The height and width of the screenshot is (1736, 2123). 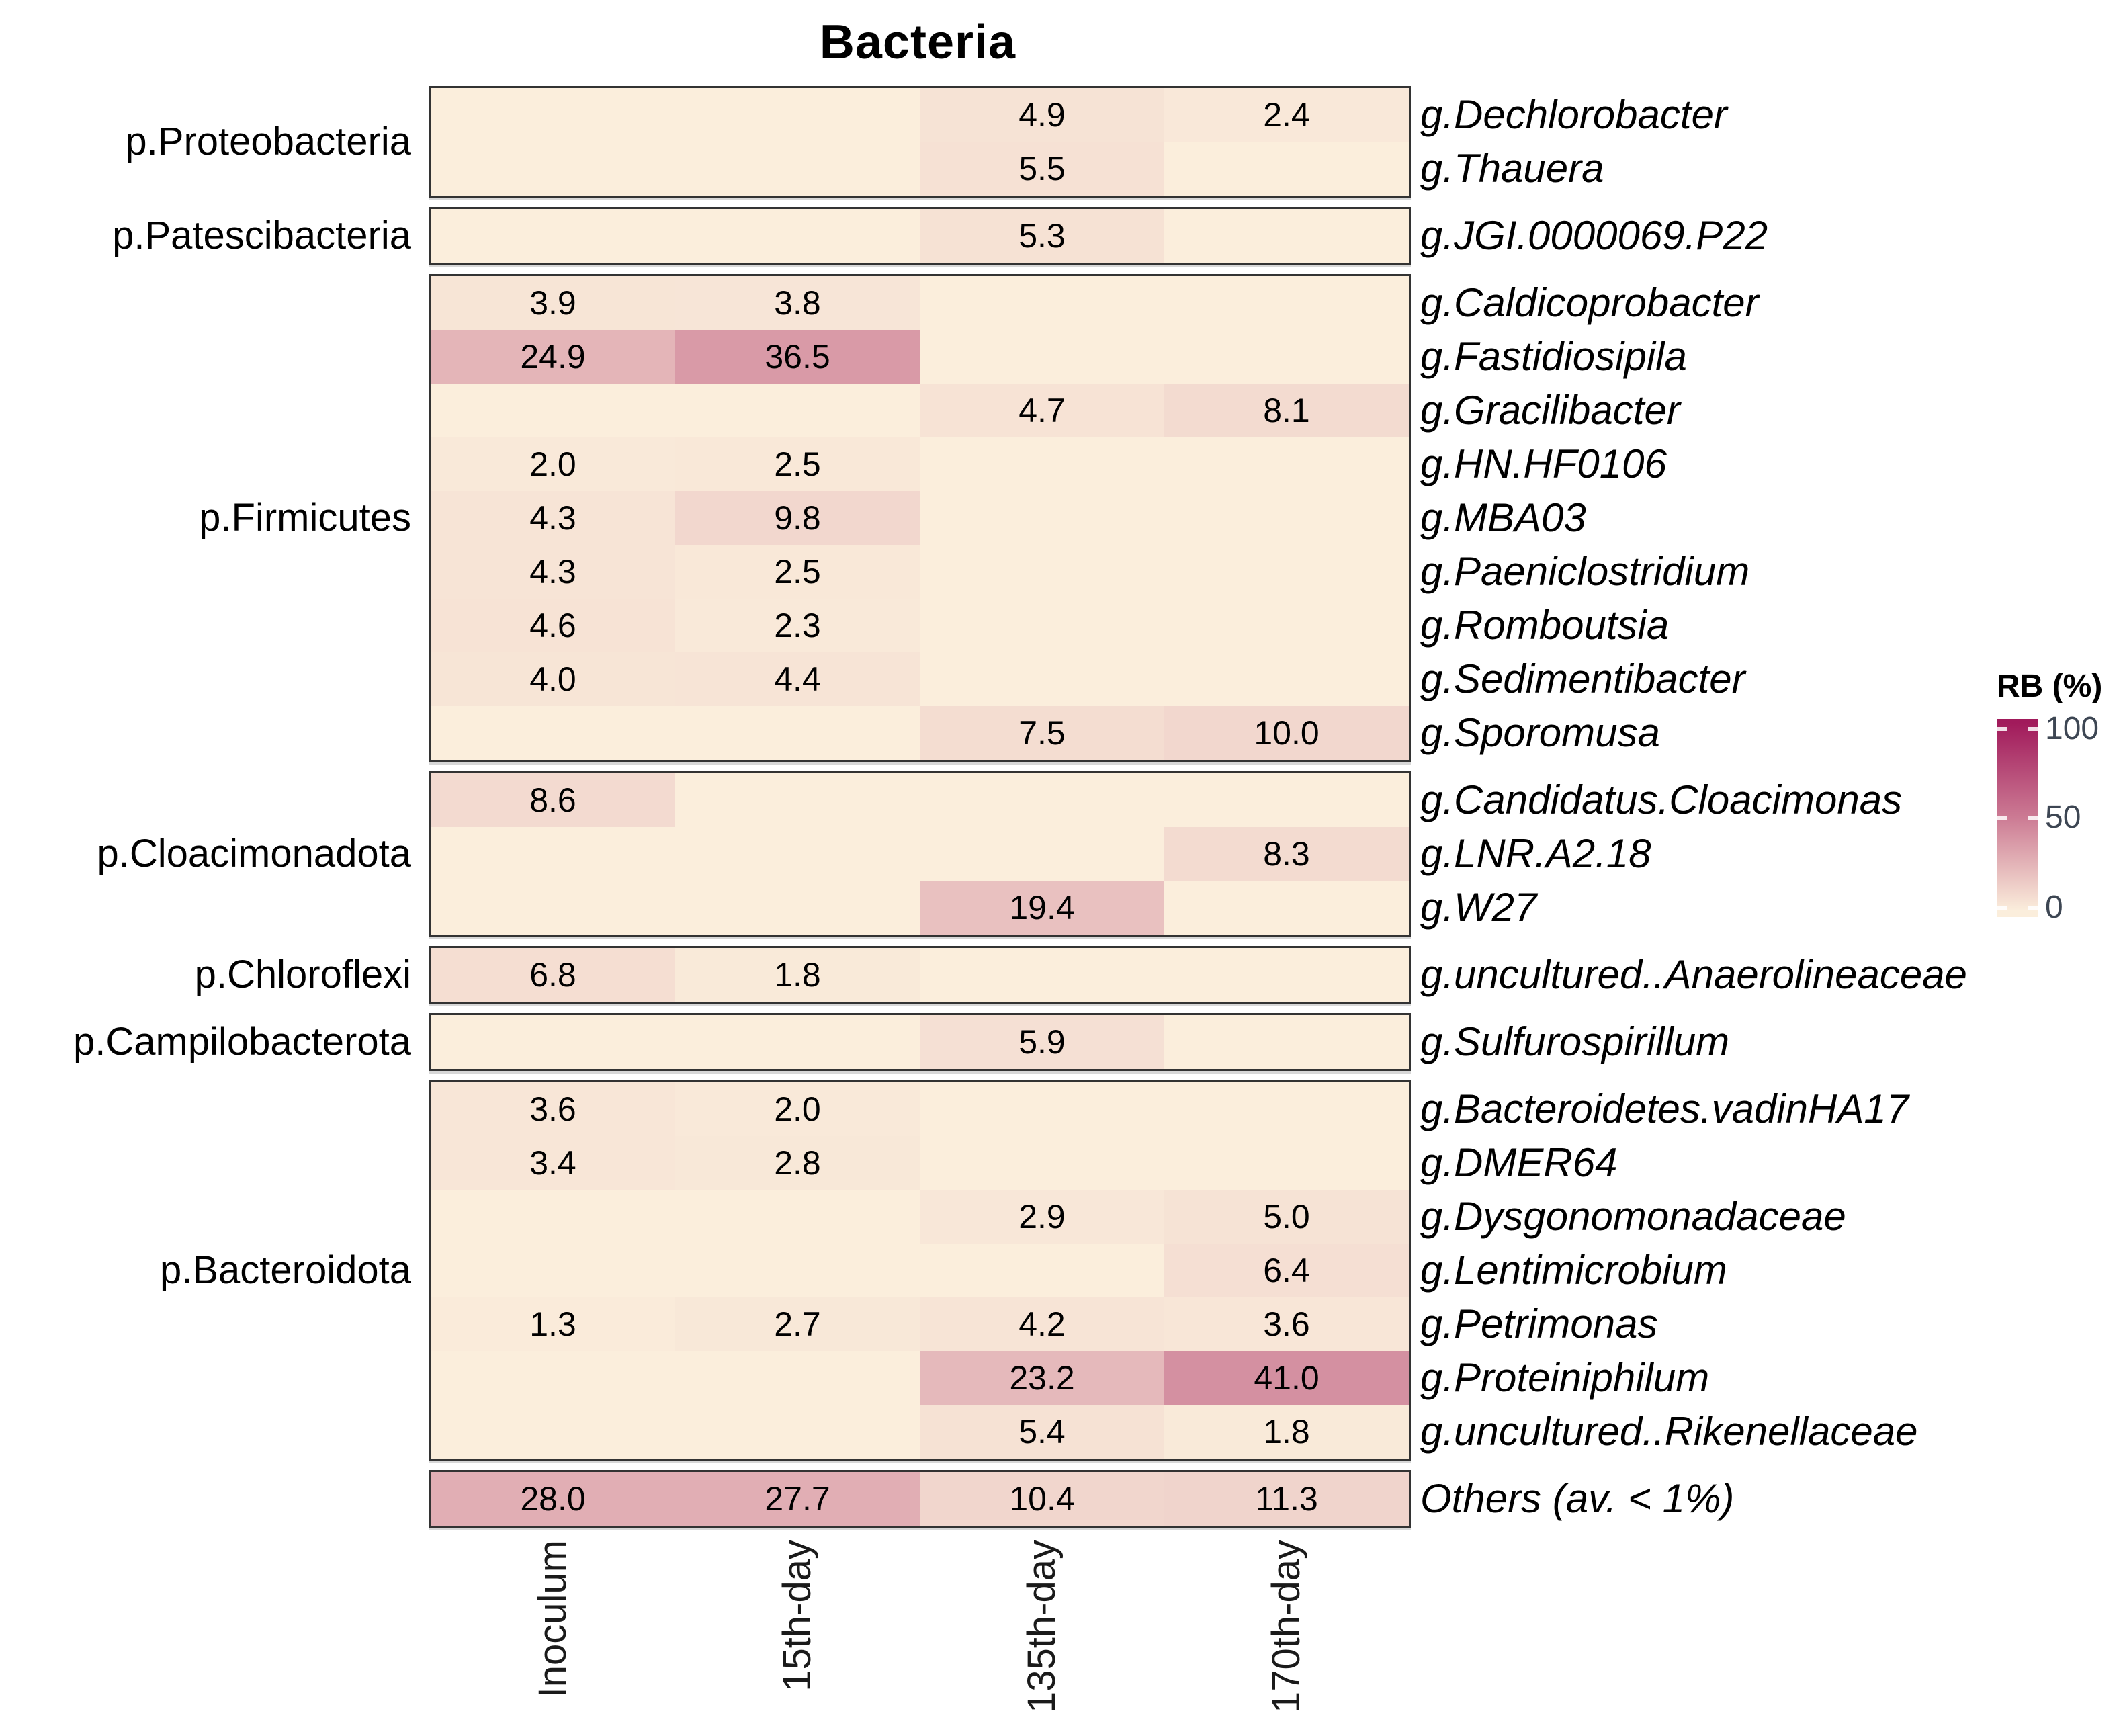 What do you see at coordinates (254, 854) in the screenshot?
I see `phylum-label: p.Cloacimonadota` at bounding box center [254, 854].